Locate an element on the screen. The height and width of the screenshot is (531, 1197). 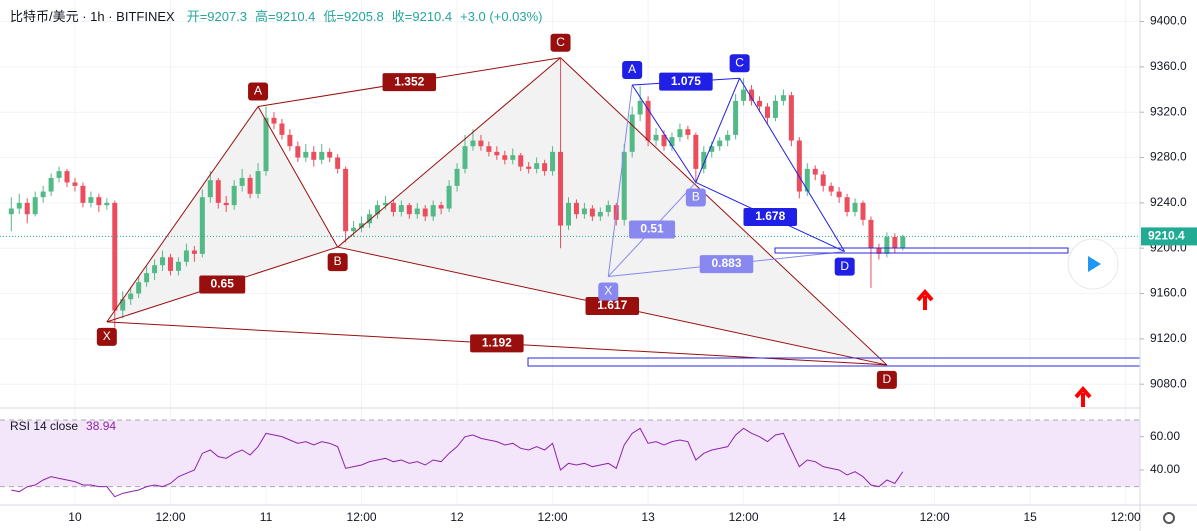
ratio-label: 0.51 is located at coordinates (652, 229).